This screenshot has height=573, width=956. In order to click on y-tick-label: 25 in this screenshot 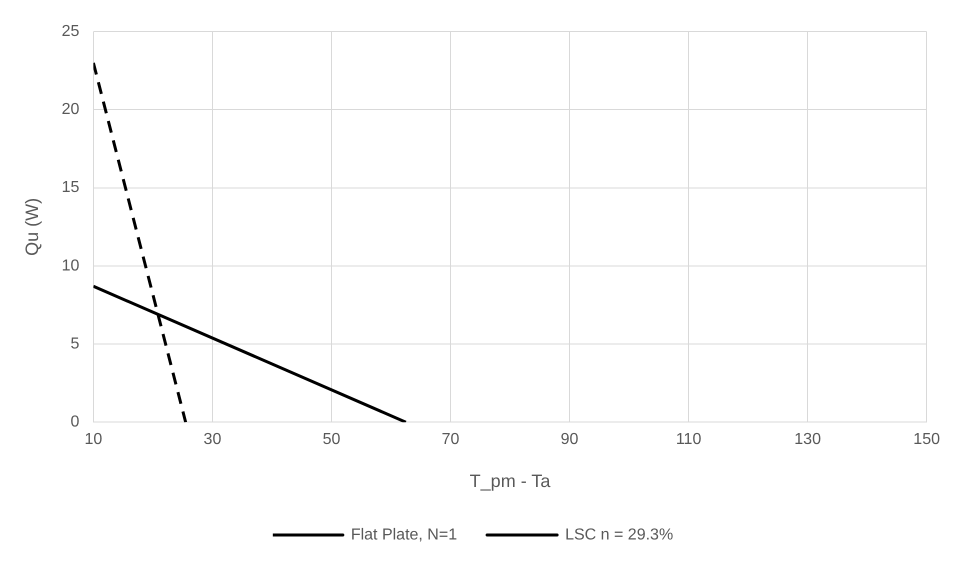, I will do `click(71, 31)`.